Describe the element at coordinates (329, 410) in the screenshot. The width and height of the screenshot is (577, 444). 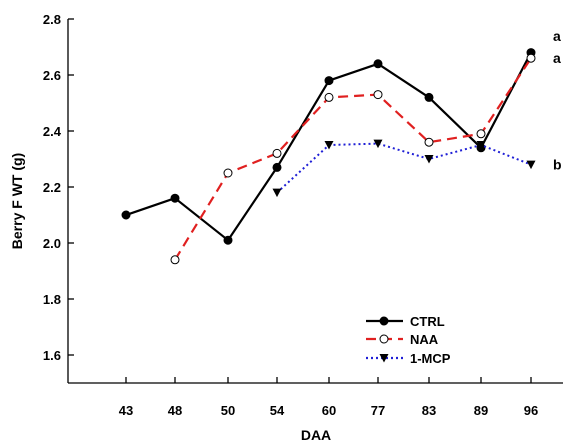
I see `x-tick-label: 60` at that location.